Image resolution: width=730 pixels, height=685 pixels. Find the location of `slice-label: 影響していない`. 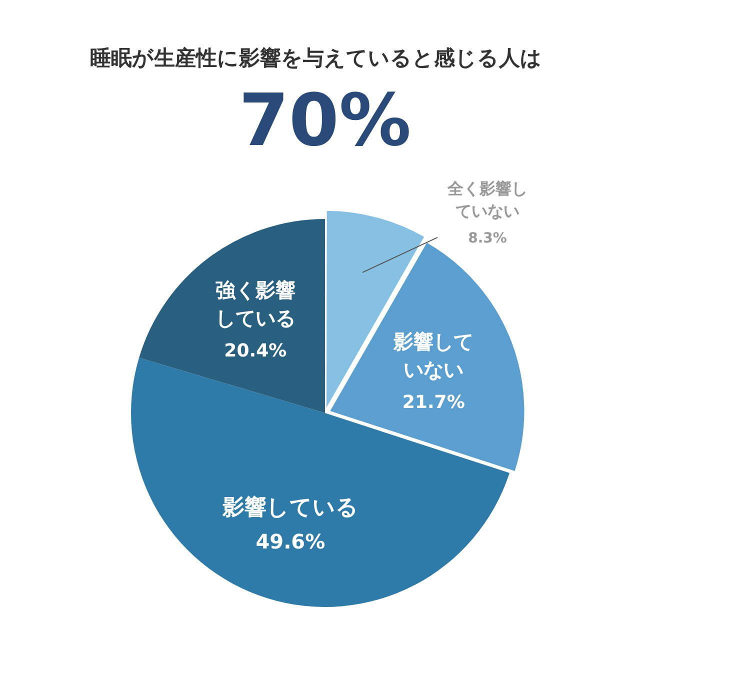

slice-label: 影響していない is located at coordinates (433, 355).